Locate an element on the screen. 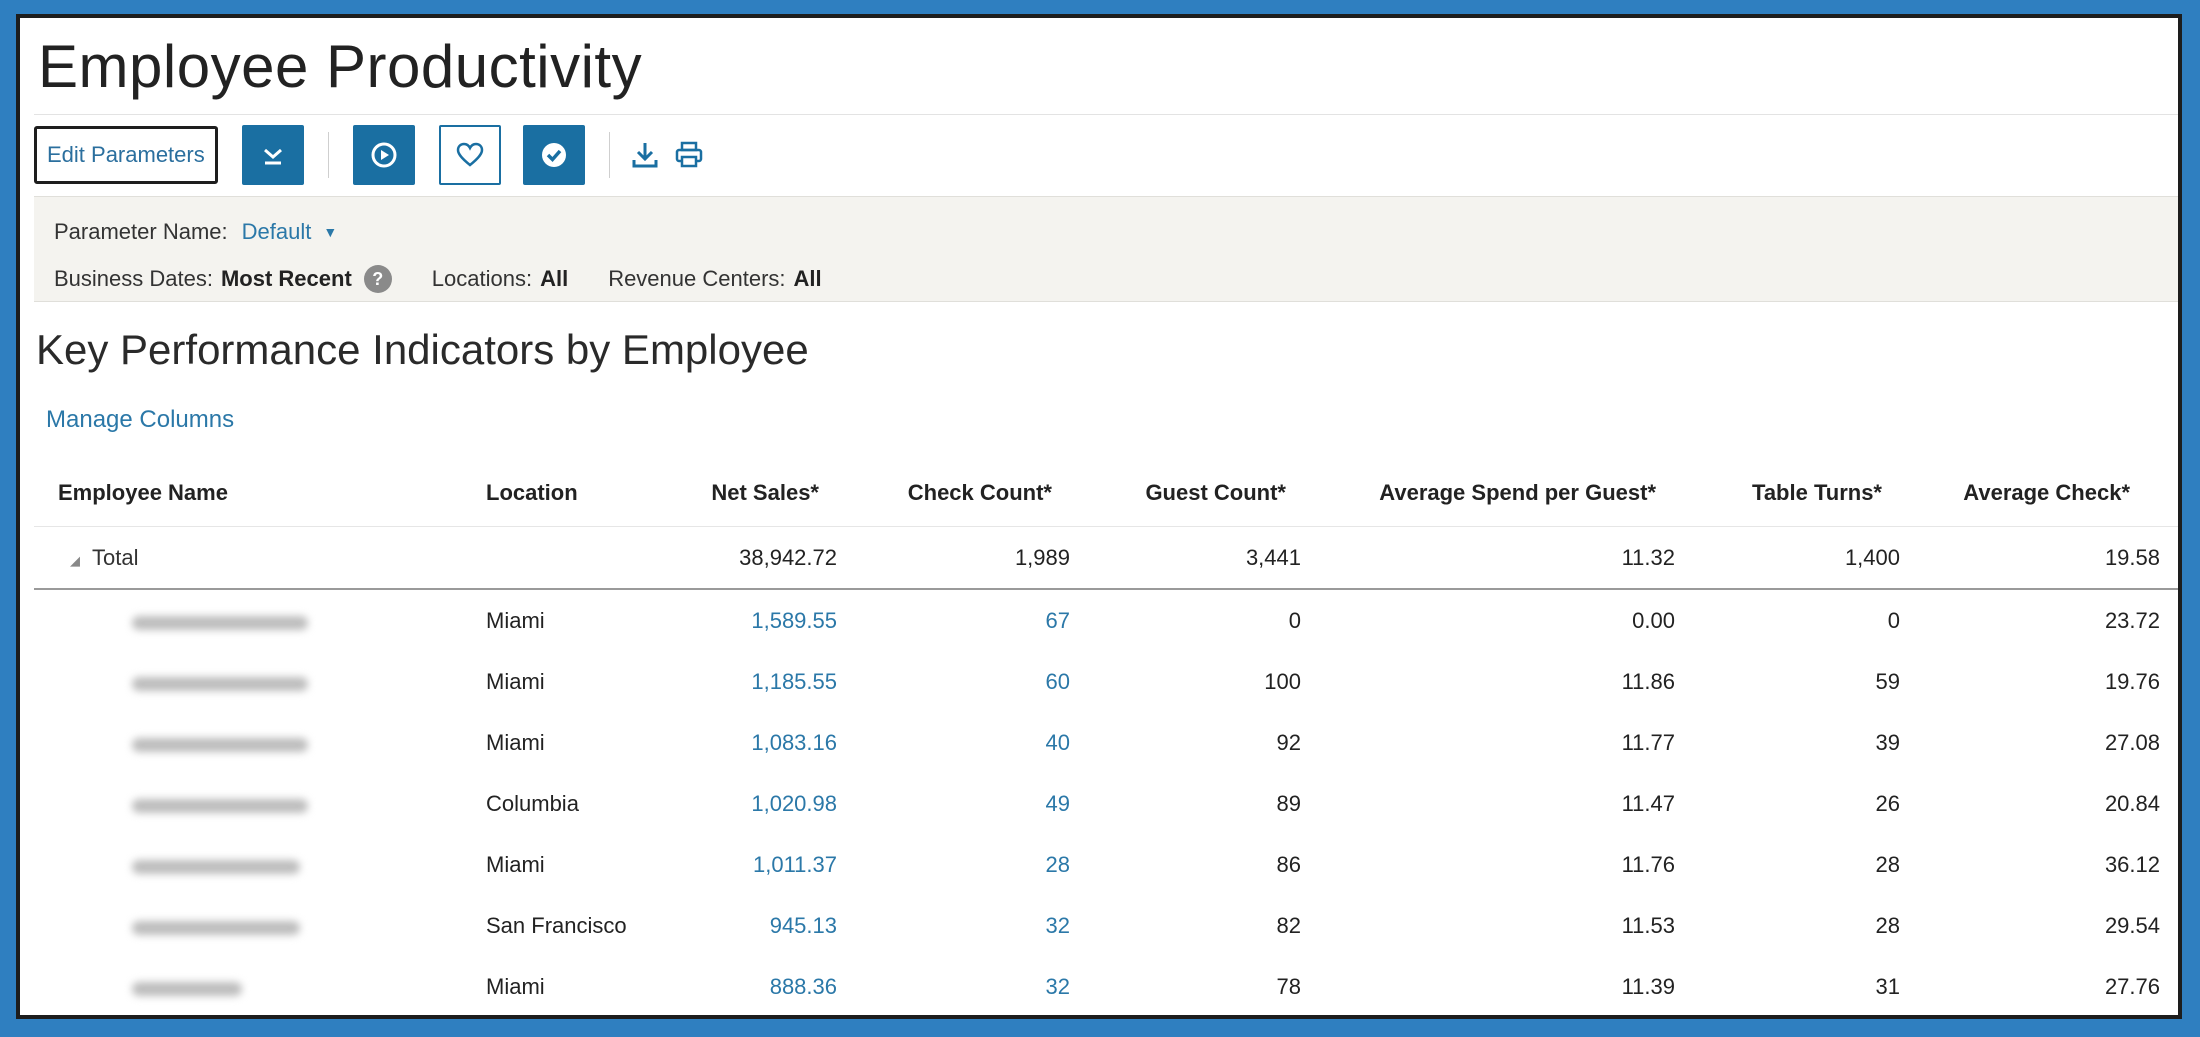 Image resolution: width=2200 pixels, height=1037 pixels. average-spend-cell: 11.47 is located at coordinates (1648, 803).